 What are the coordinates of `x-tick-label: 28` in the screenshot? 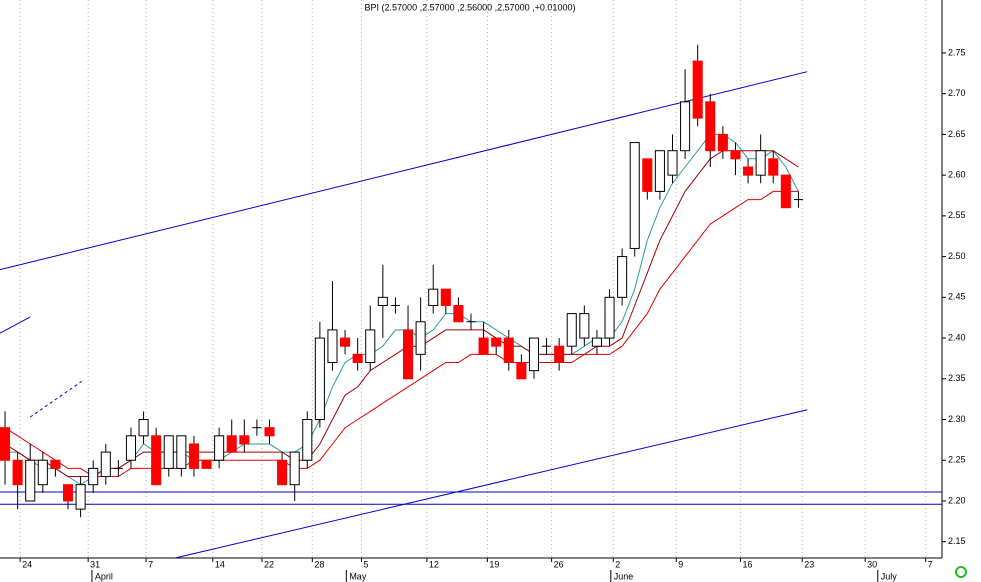 It's located at (319, 564).